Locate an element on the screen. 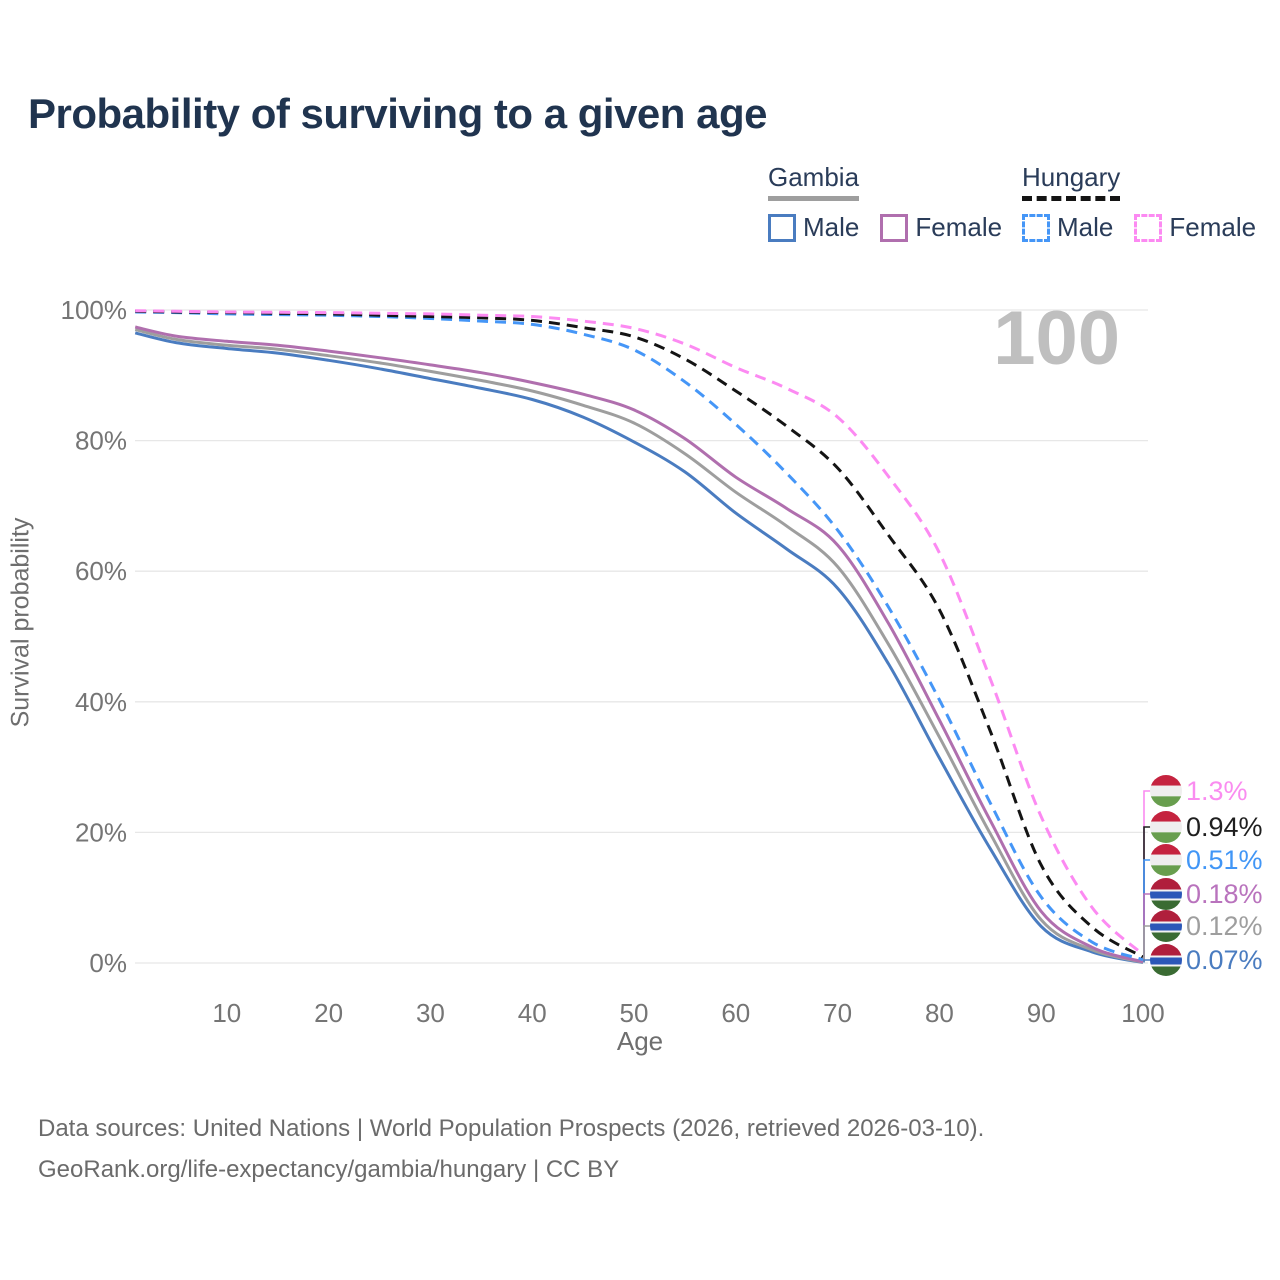  x-tick-label: 20 is located at coordinates (328, 1013).